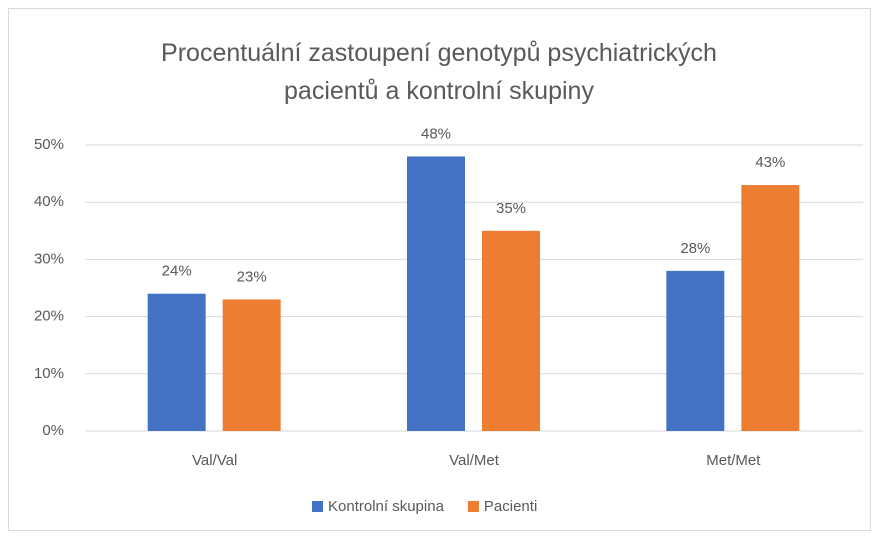  Describe the element at coordinates (510, 506) in the screenshot. I see `legend-label: Pacienti` at that location.